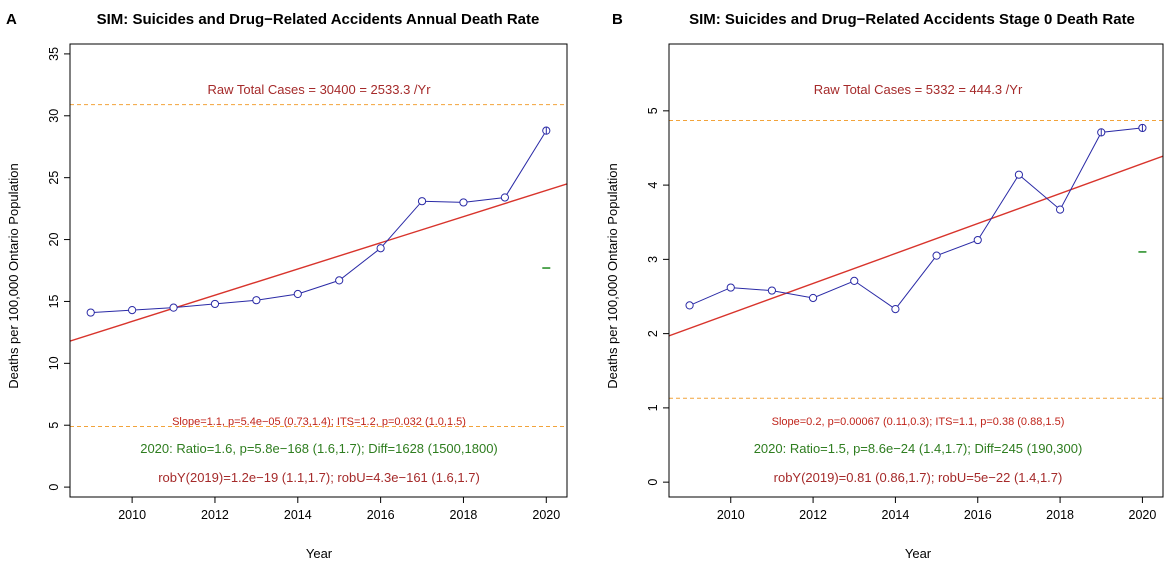  What do you see at coordinates (1060, 209) in the screenshot?
I see `data-point-b-2018` at bounding box center [1060, 209].